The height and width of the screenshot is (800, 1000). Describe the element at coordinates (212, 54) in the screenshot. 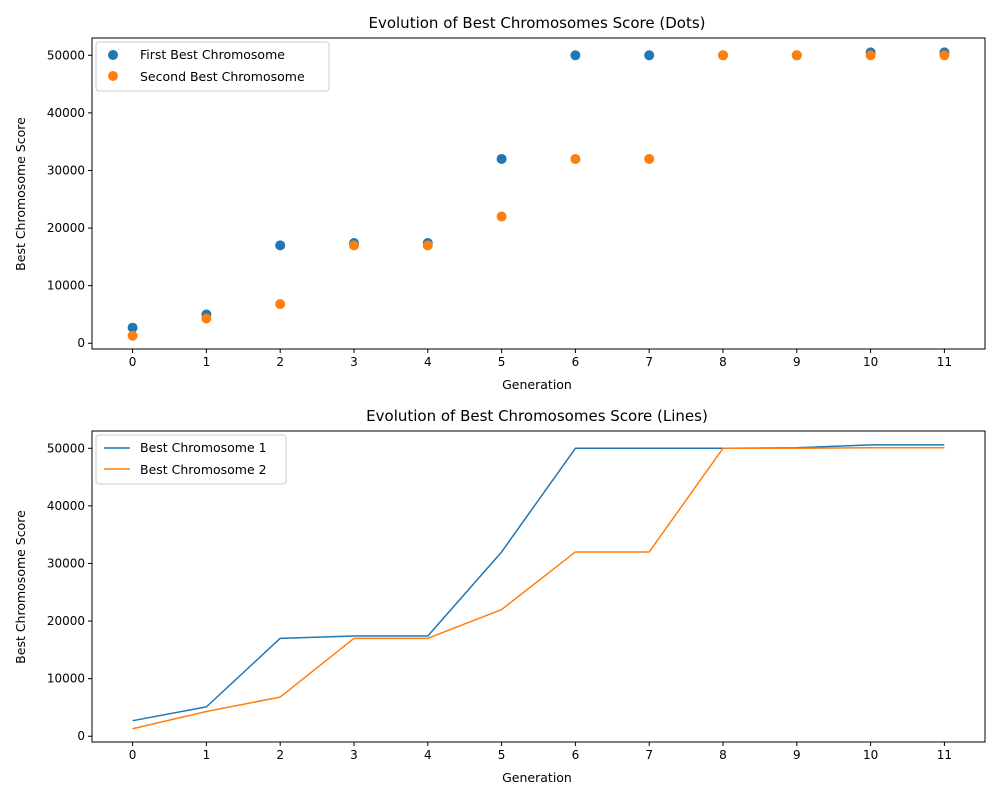

I see `legend-label: First Best Chromosome` at that location.